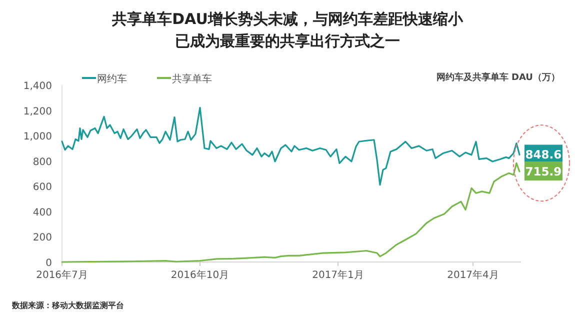 This screenshot has width=575, height=321. What do you see at coordinates (37, 86) in the screenshot?
I see `y-tick-label: 1,400` at bounding box center [37, 86].